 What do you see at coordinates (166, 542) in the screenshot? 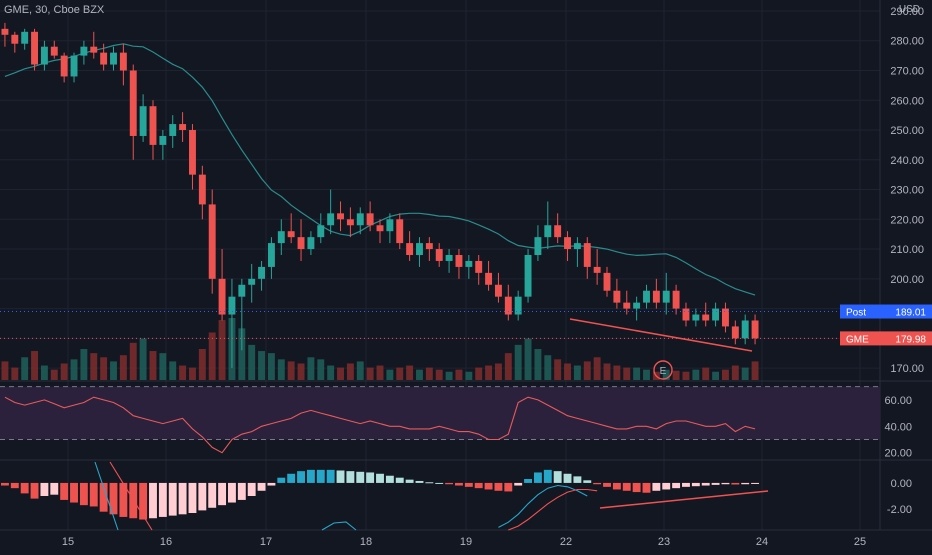
I see `x-tick-label: 16` at bounding box center [166, 542].